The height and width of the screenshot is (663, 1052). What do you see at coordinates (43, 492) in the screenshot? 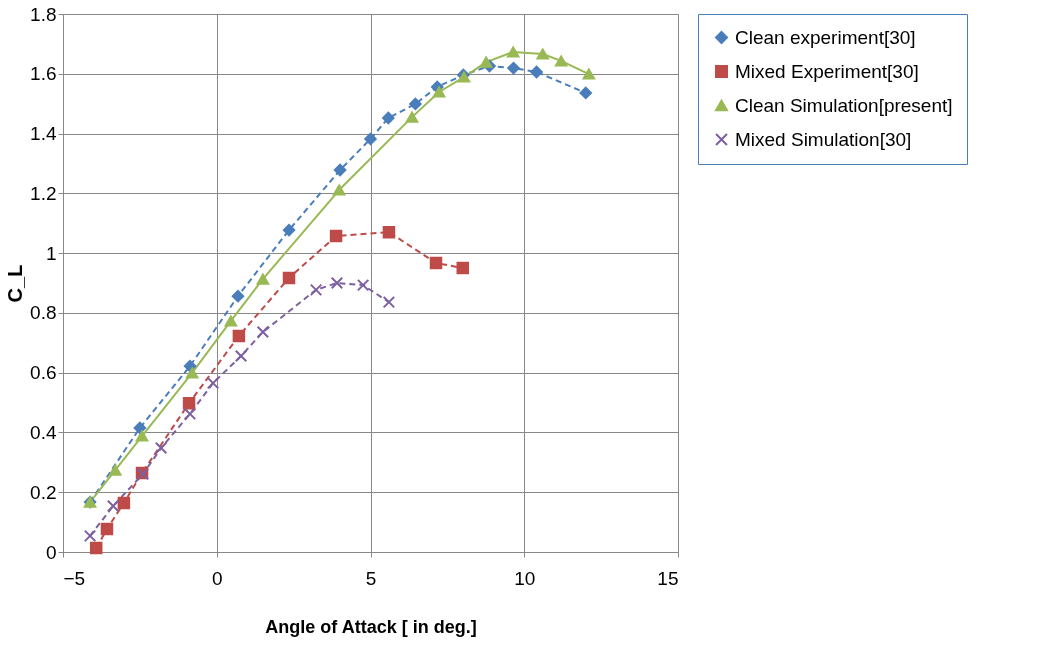
I see `y-tick-label: 0.2` at bounding box center [43, 492].